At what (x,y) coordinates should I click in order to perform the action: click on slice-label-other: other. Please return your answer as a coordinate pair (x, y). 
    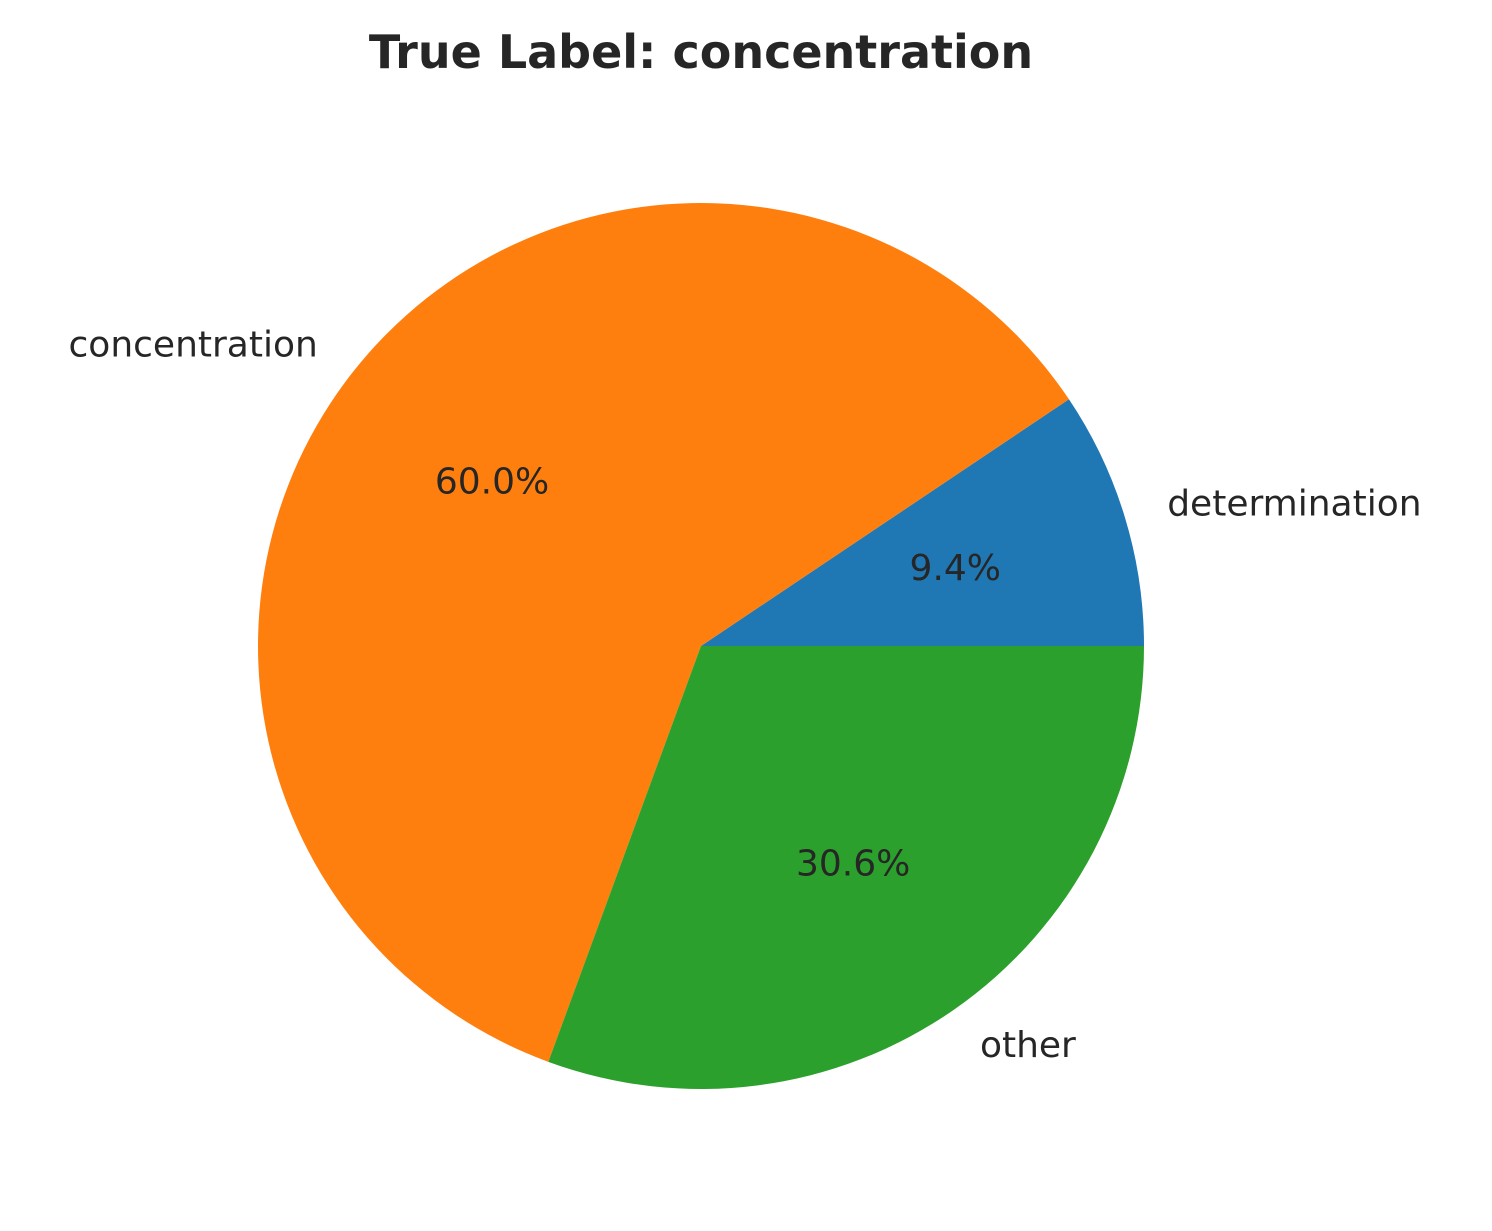
    Looking at the image, I should click on (1028, 1045).